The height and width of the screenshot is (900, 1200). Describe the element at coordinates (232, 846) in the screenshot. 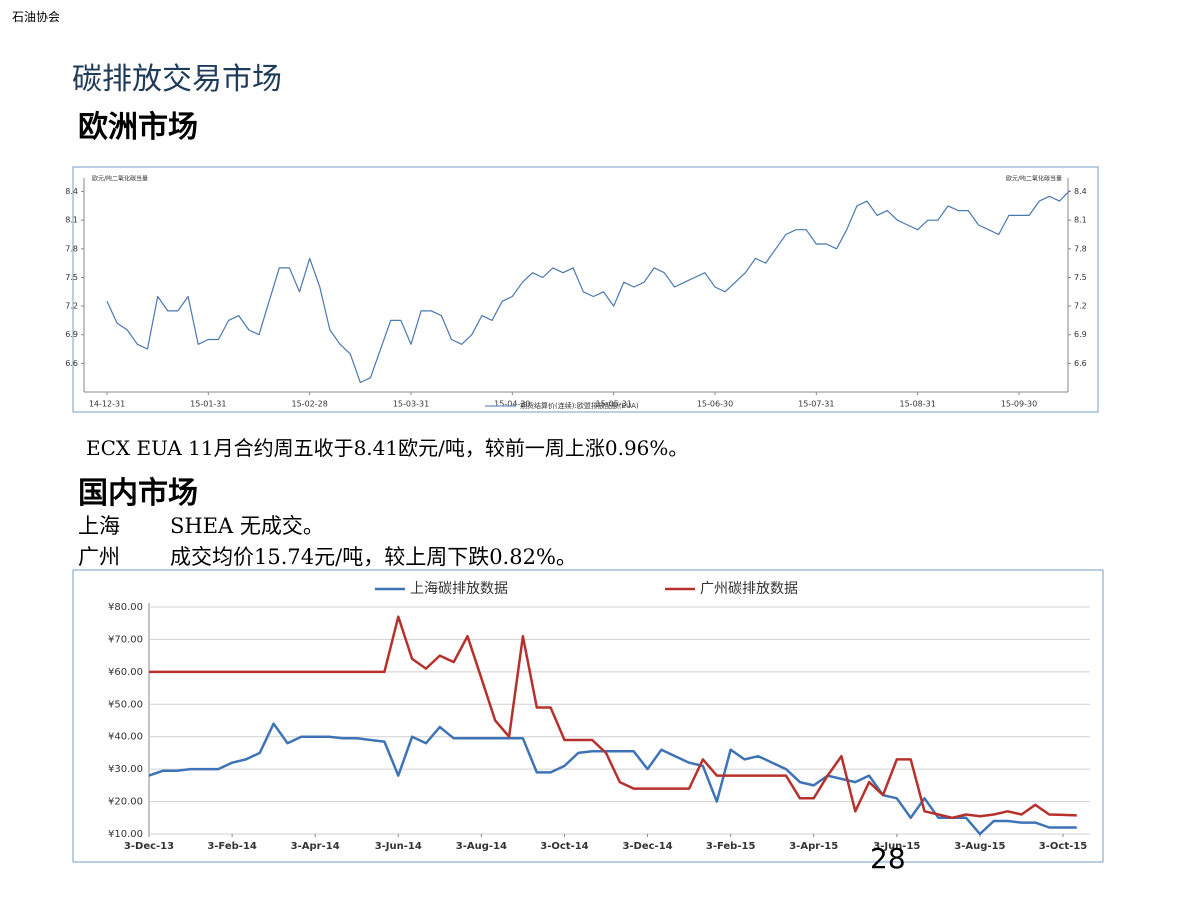

I see `x-tick-label: 3-Feb-14` at that location.